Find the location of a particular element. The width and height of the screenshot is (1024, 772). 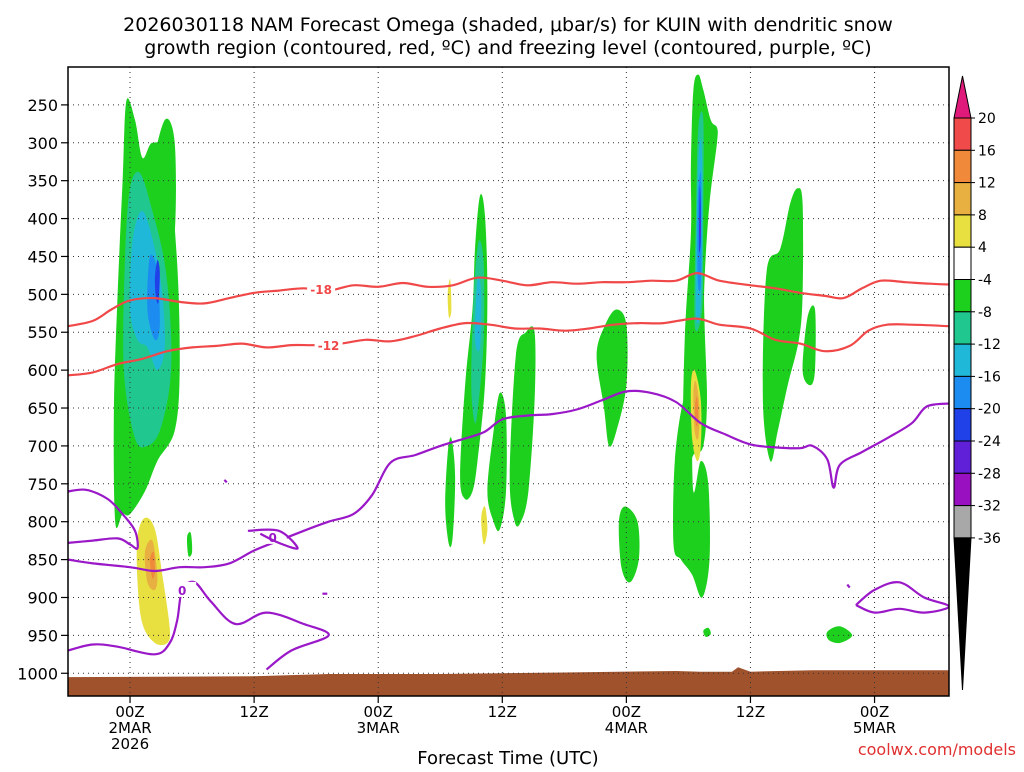

freezing-contour-0-label-bg is located at coordinates (272, 536).